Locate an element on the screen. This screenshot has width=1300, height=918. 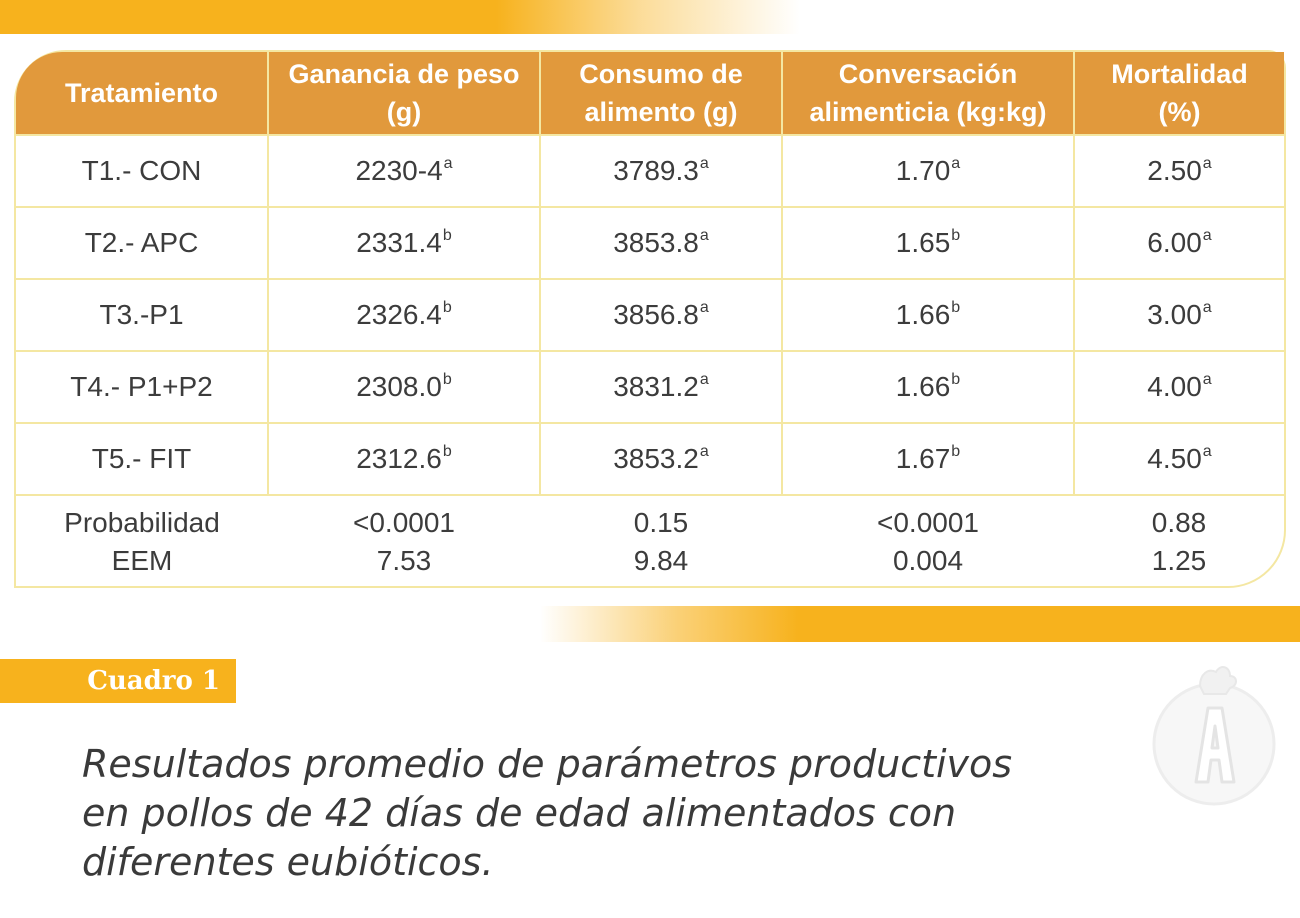
header-weight-gain-line2: (g) is located at coordinates (404, 112).